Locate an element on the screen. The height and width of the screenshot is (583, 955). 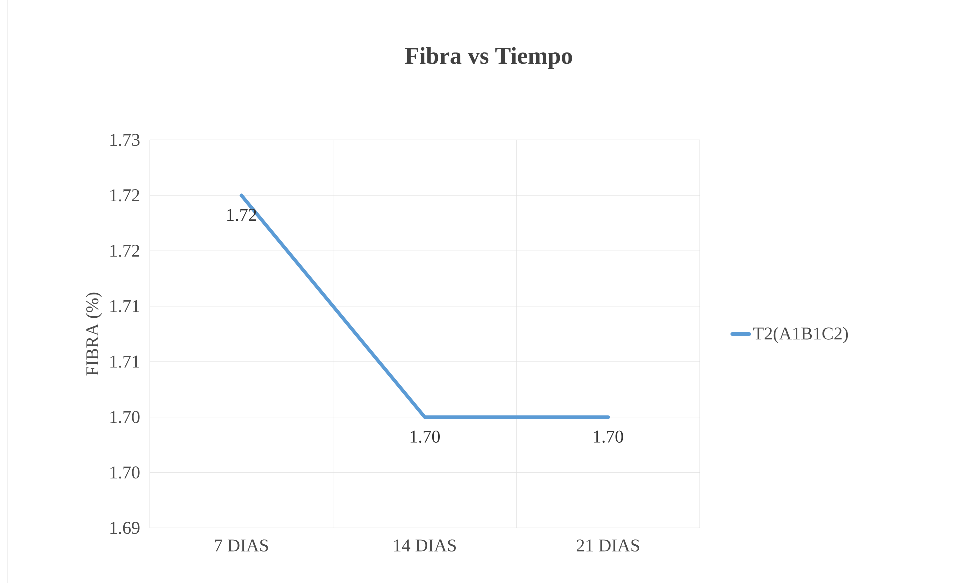
x-tick-label: 14 DIAS is located at coordinates (425, 546).